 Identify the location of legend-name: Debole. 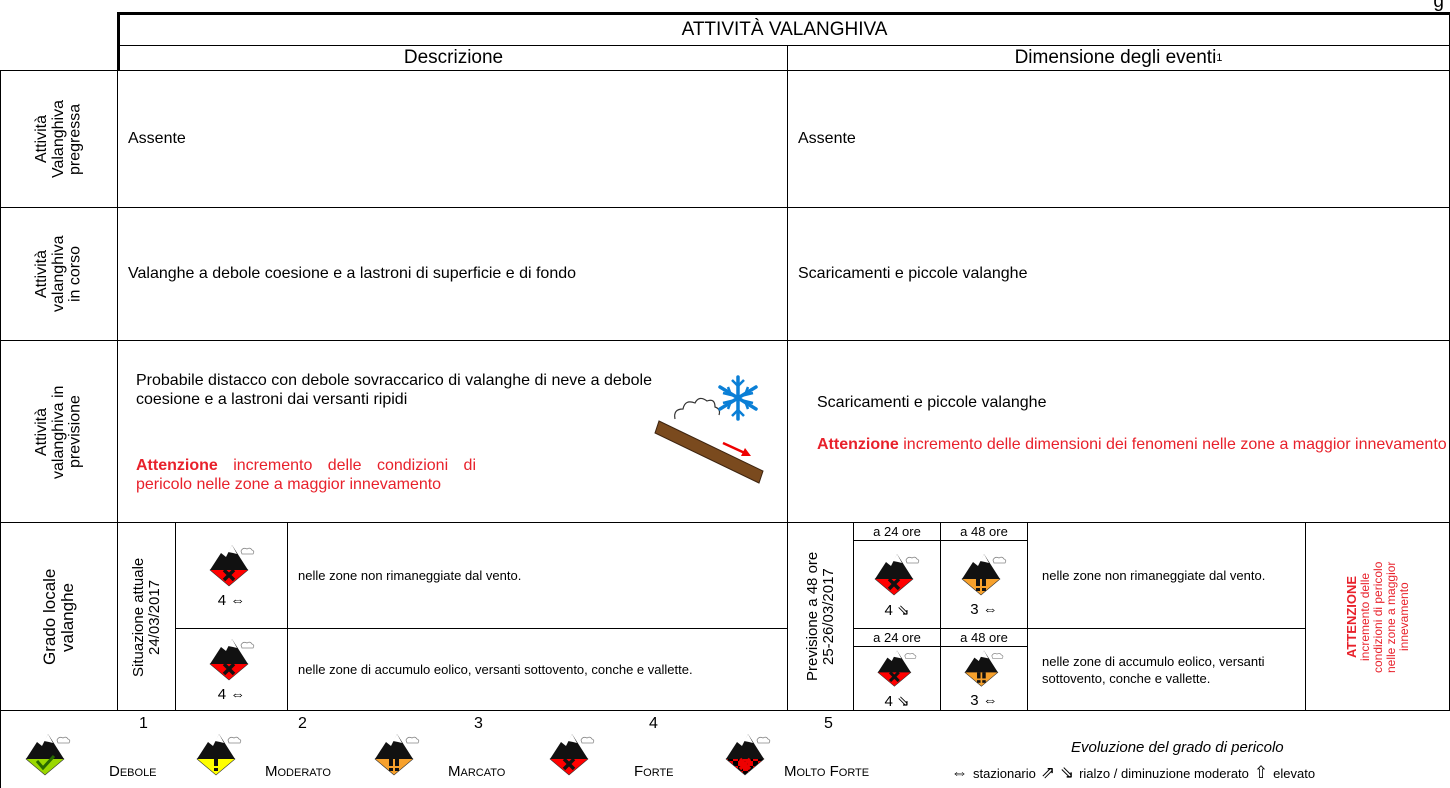
(133, 771).